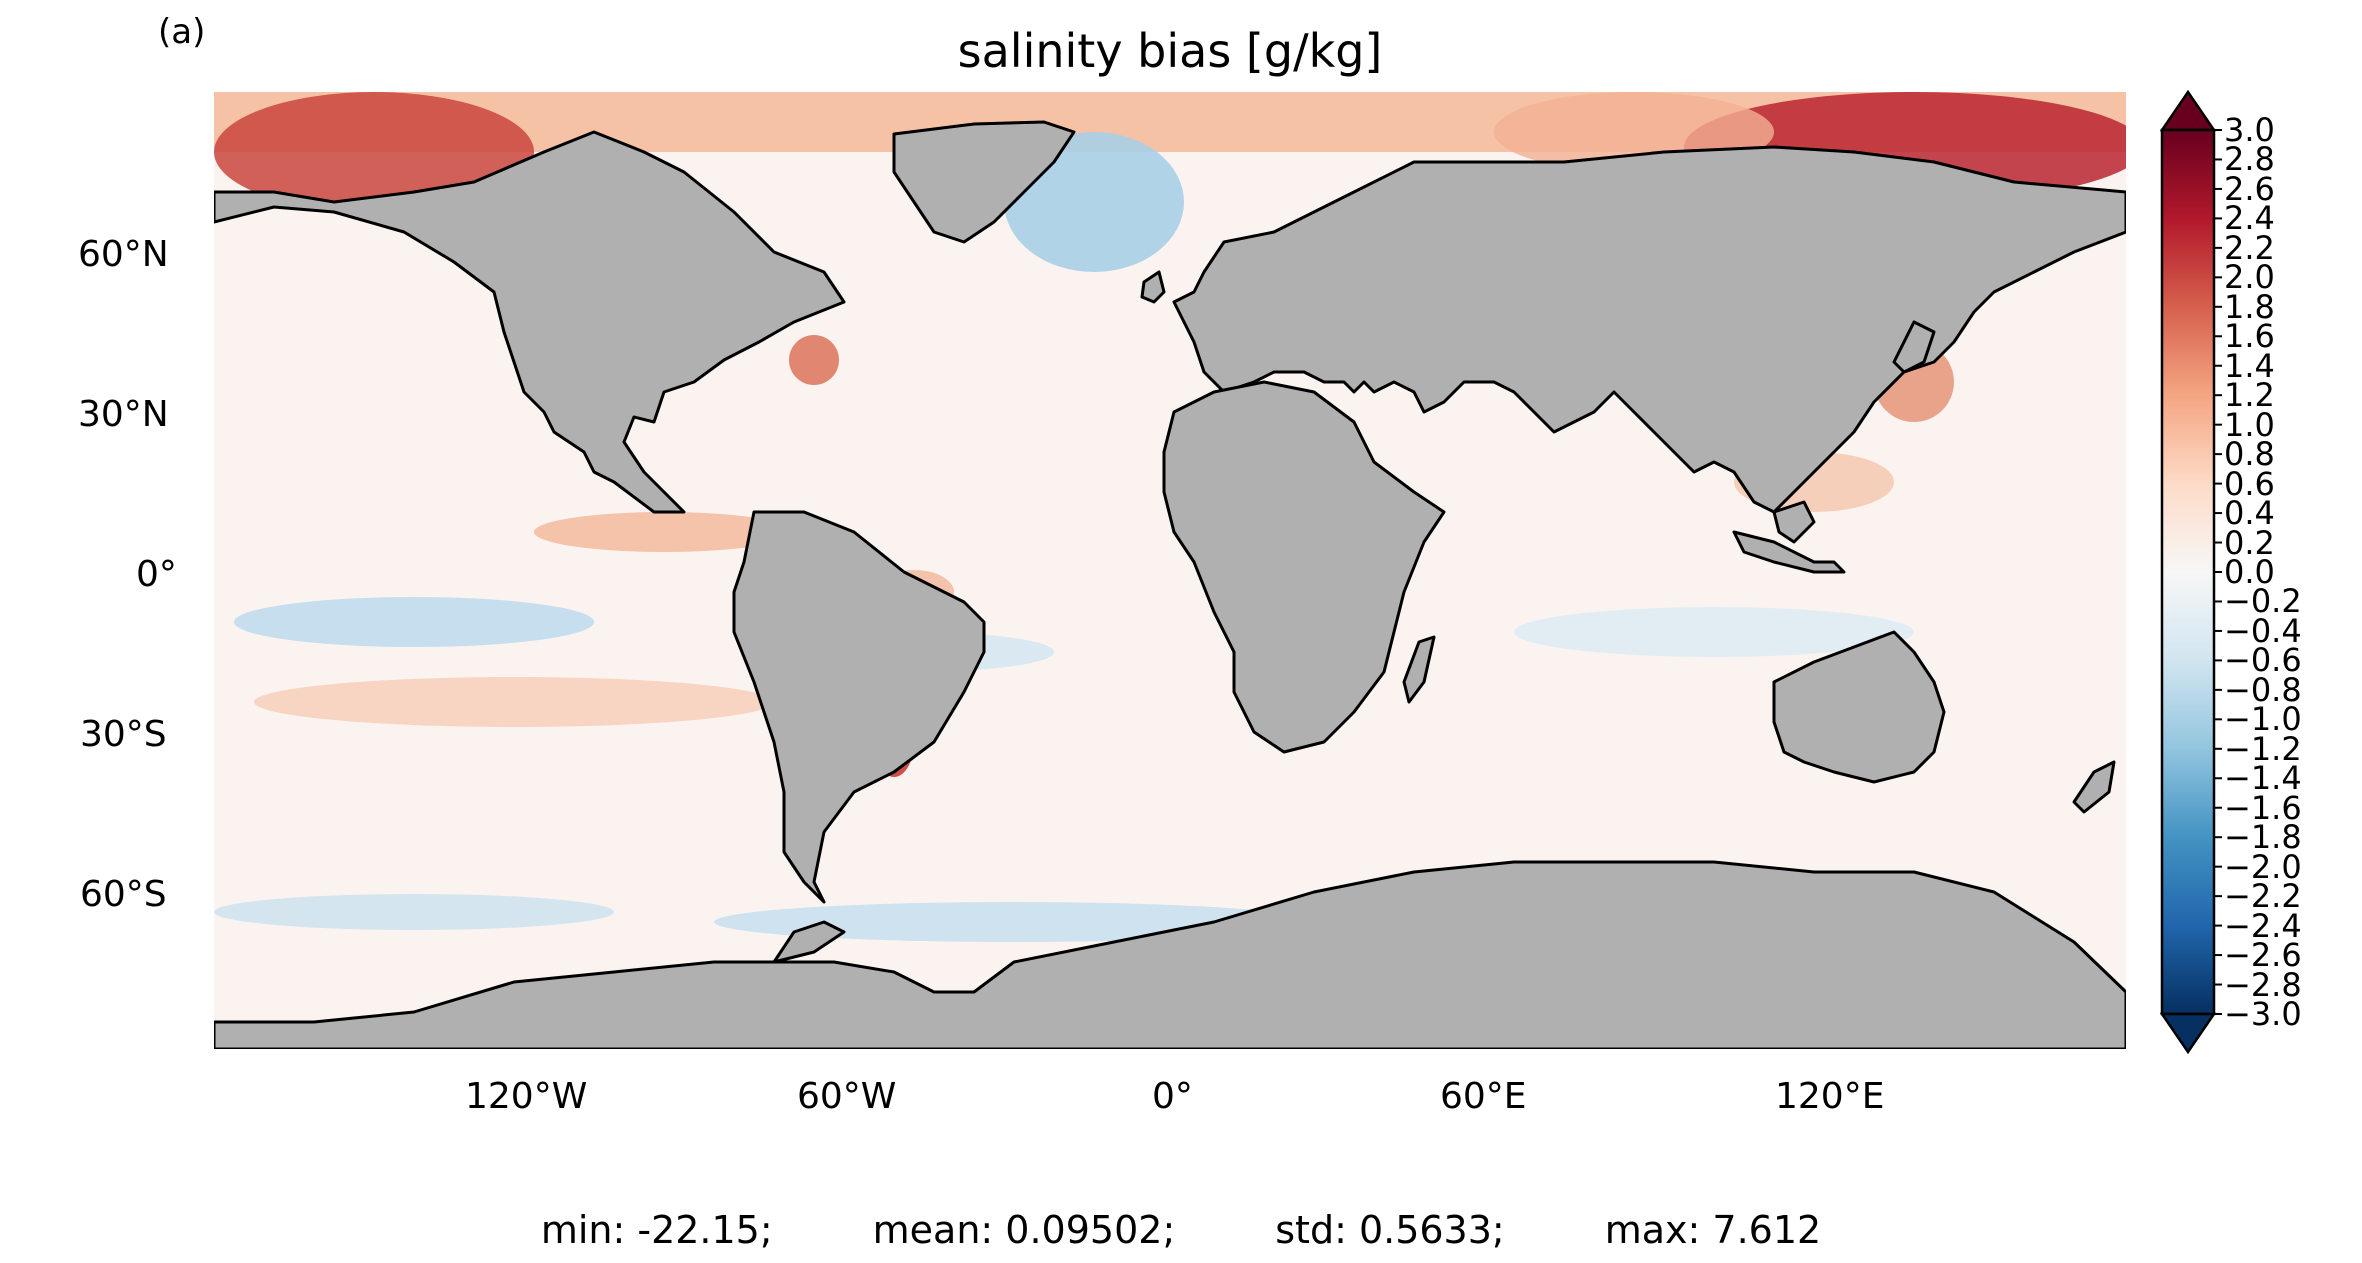 This screenshot has width=2362, height=1263. Describe the element at coordinates (1483, 1096) in the screenshot. I see `lon-label-60e: 60°E` at that location.